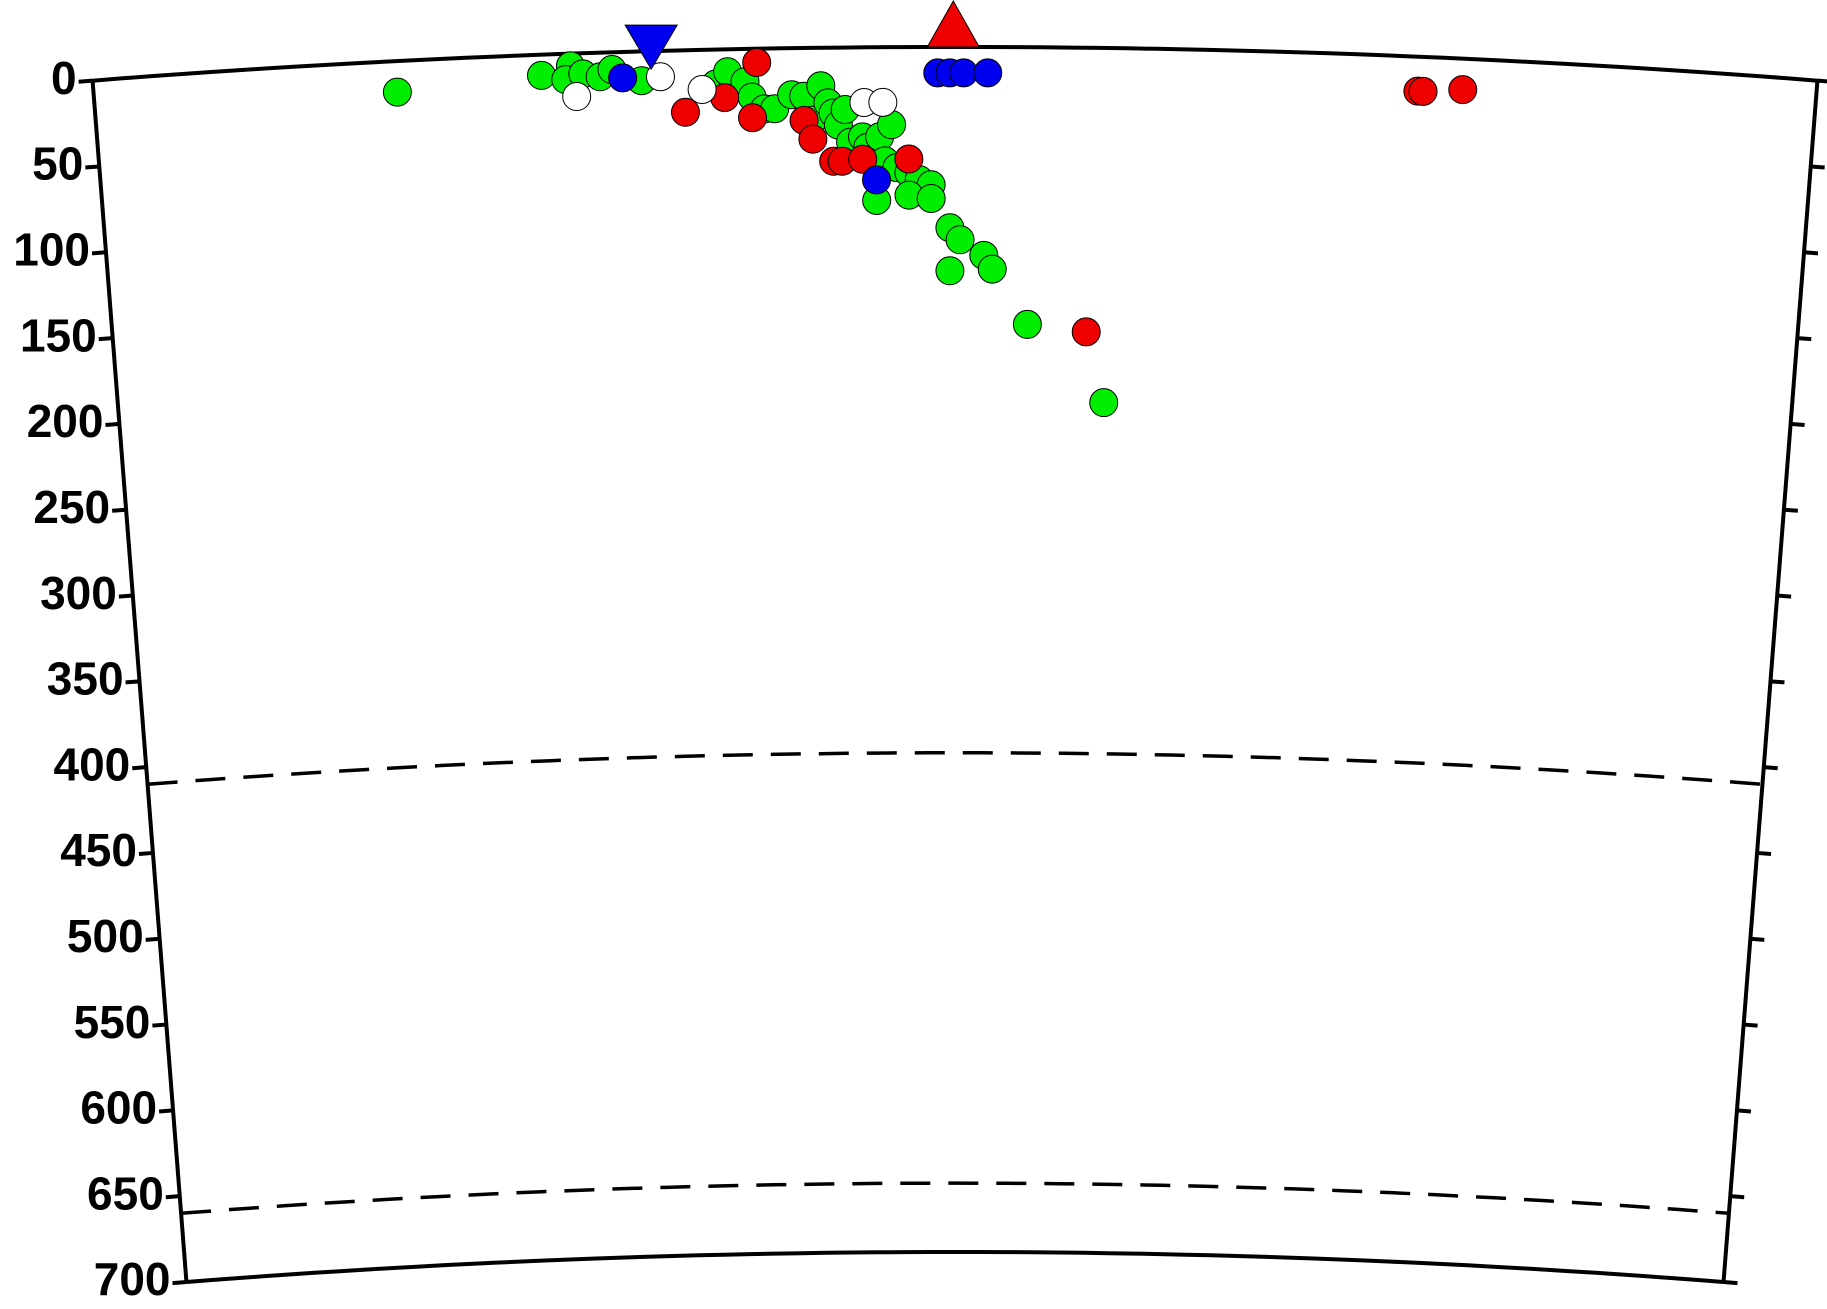 This screenshot has height=1309, width=1827. What do you see at coordinates (651, 47) in the screenshot?
I see `station-marker` at bounding box center [651, 47].